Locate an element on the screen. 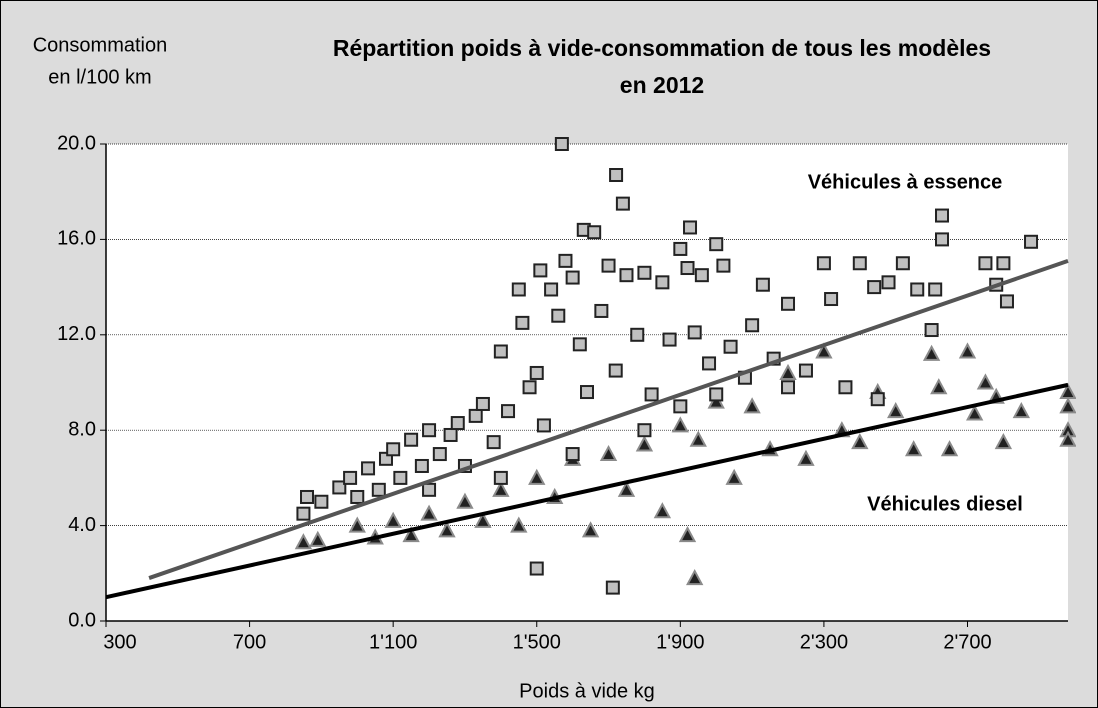  x-tick-label: 300 is located at coordinates (119, 642).